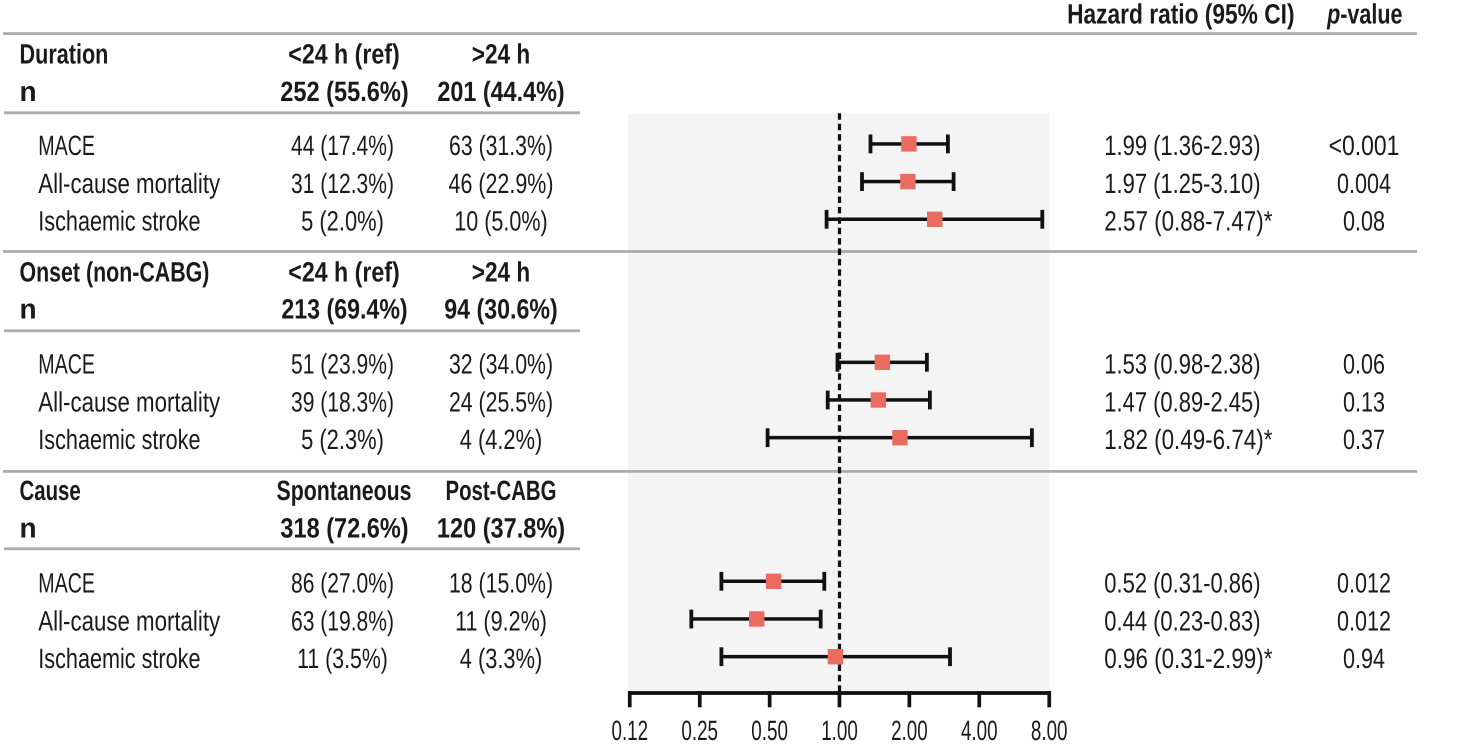 Image resolution: width=1460 pixels, height=745 pixels. What do you see at coordinates (501, 364) in the screenshot?
I see `svg-text: 32 (34.0%)` at bounding box center [501, 364].